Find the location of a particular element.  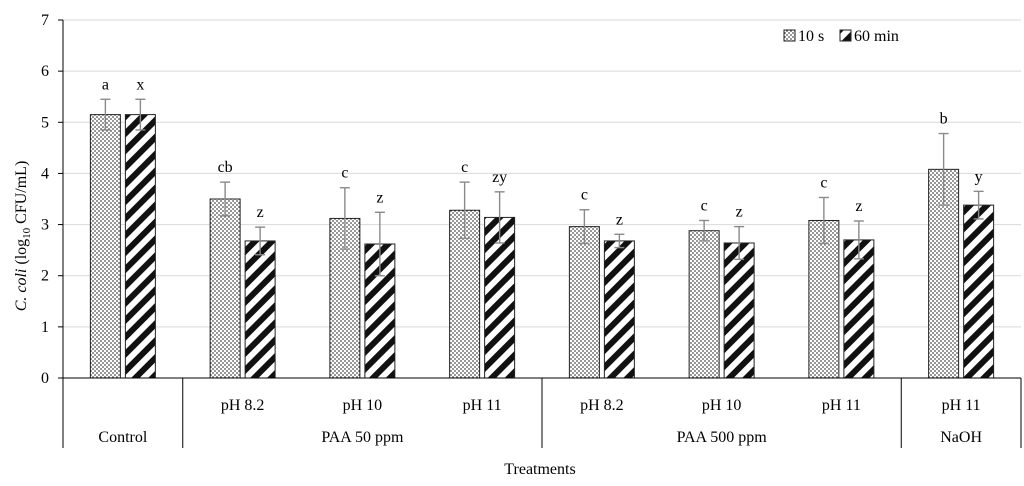

y-axis-label: C. coli (log10 CFU/mL) is located at coordinates (23, 236).